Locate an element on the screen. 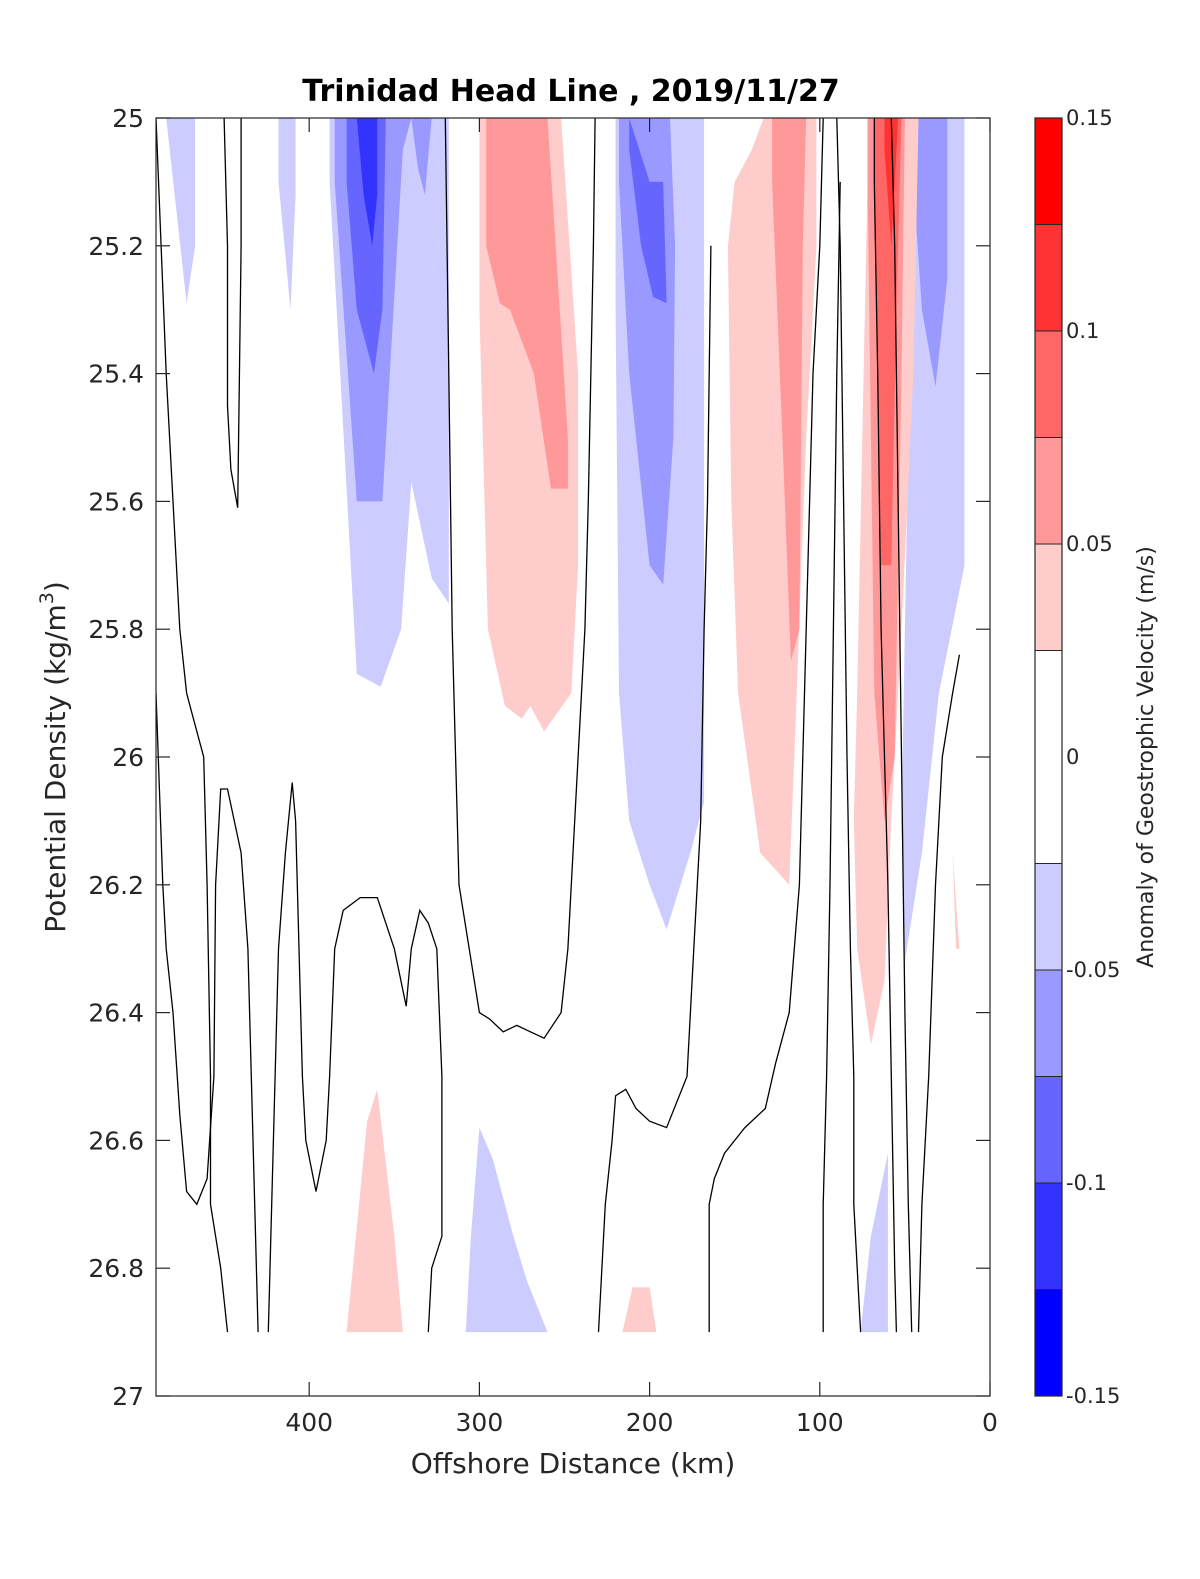 This screenshot has width=1200, height=1579. y-tick-label: 25.4 is located at coordinates (116, 374).